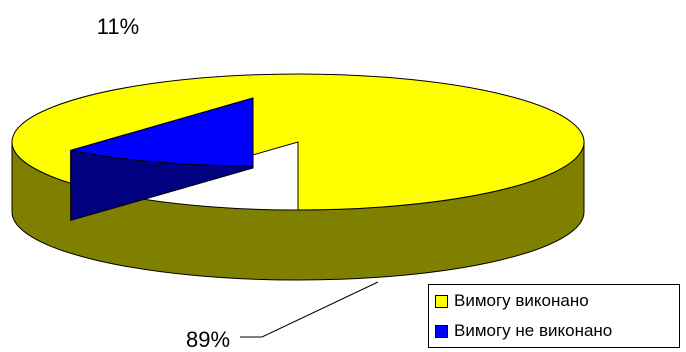 The image size is (686, 352). I want to click on legend-swatch-blue, so click(441, 331).